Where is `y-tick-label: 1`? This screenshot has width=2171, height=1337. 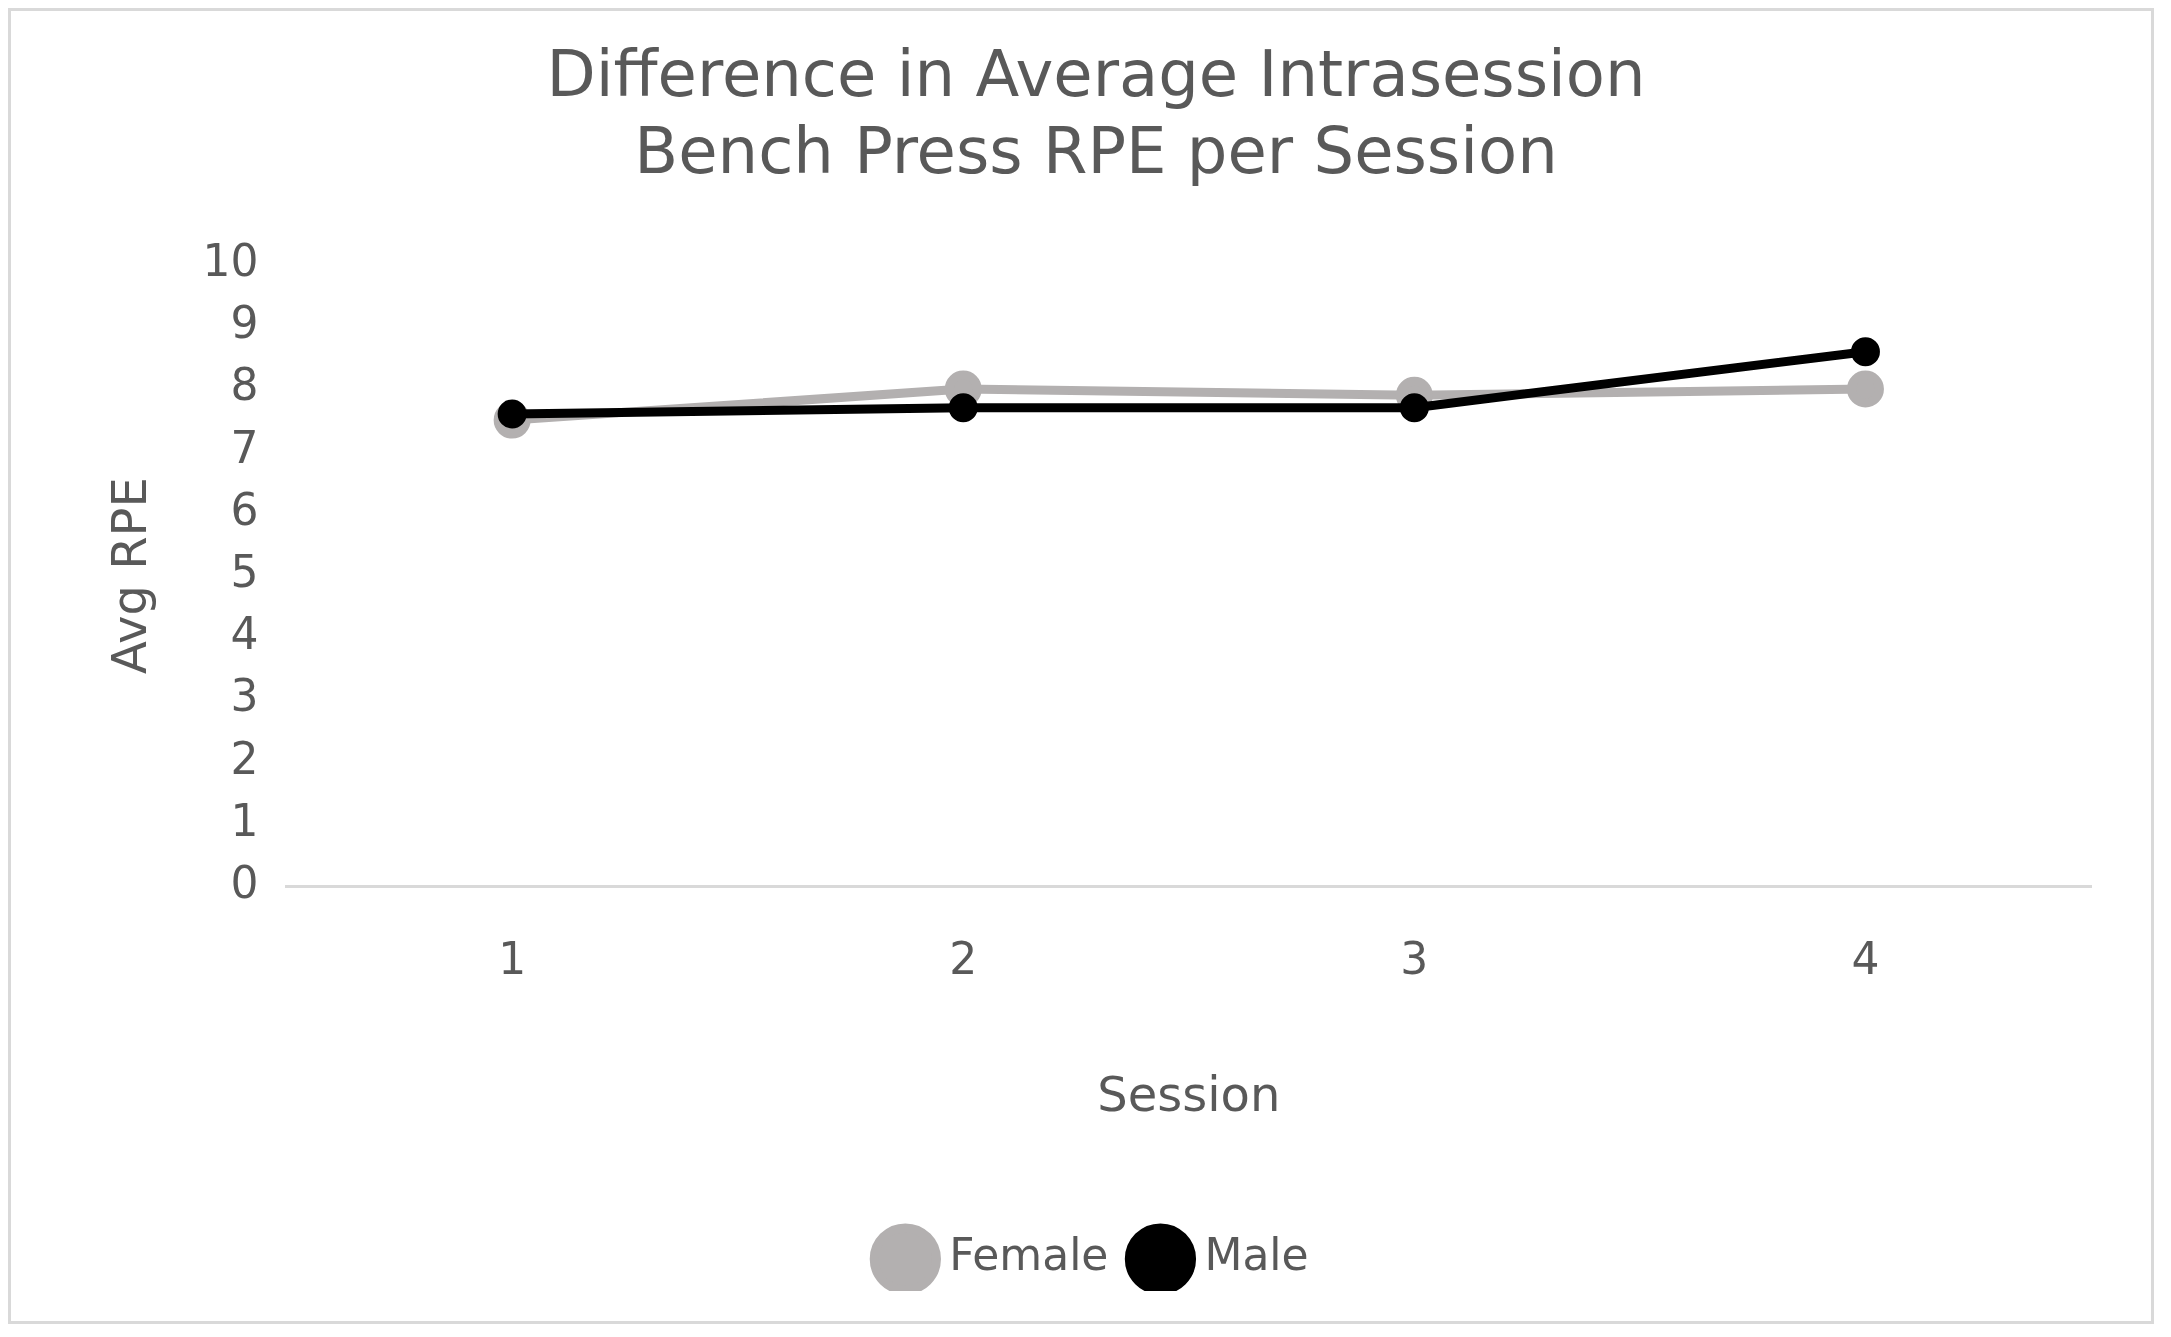 y-tick-label: 1 is located at coordinates (244, 820).